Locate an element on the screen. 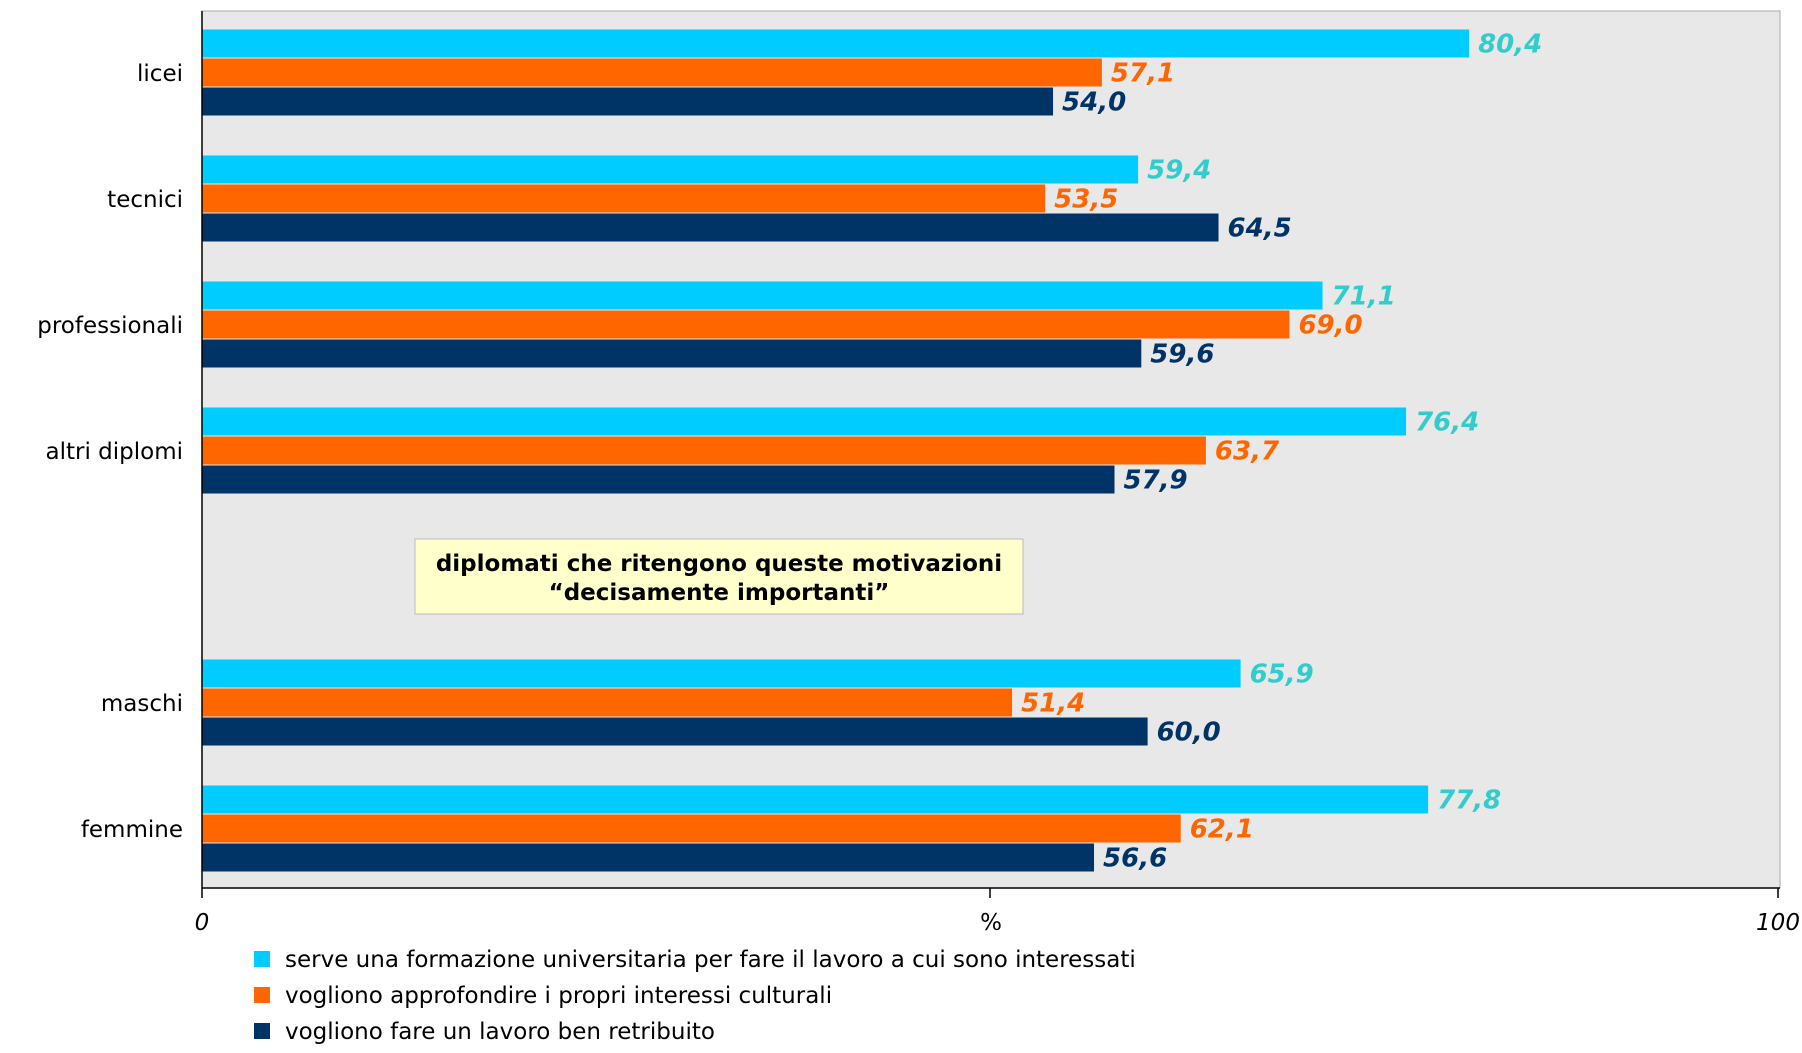 The width and height of the screenshot is (1802, 1053). category-label: maschi is located at coordinates (142, 704).